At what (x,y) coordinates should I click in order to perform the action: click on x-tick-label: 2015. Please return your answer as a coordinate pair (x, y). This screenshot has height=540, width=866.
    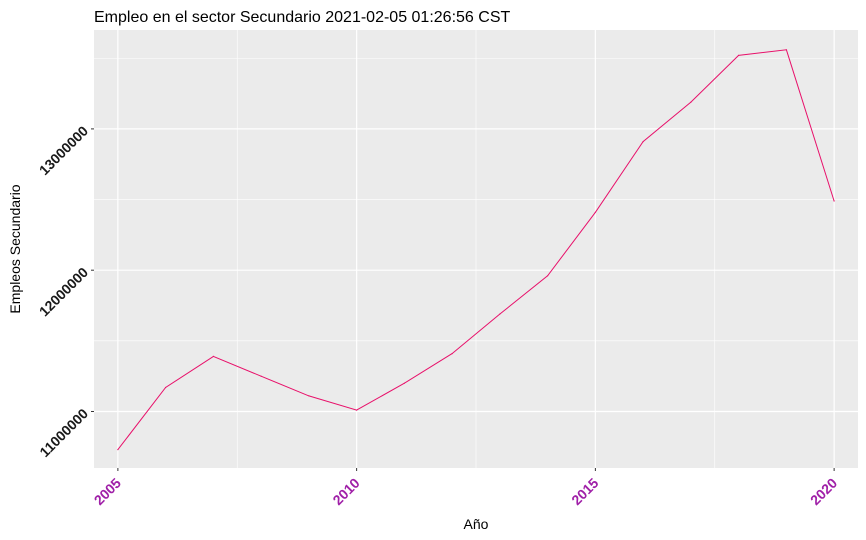
    Looking at the image, I should click on (584, 491).